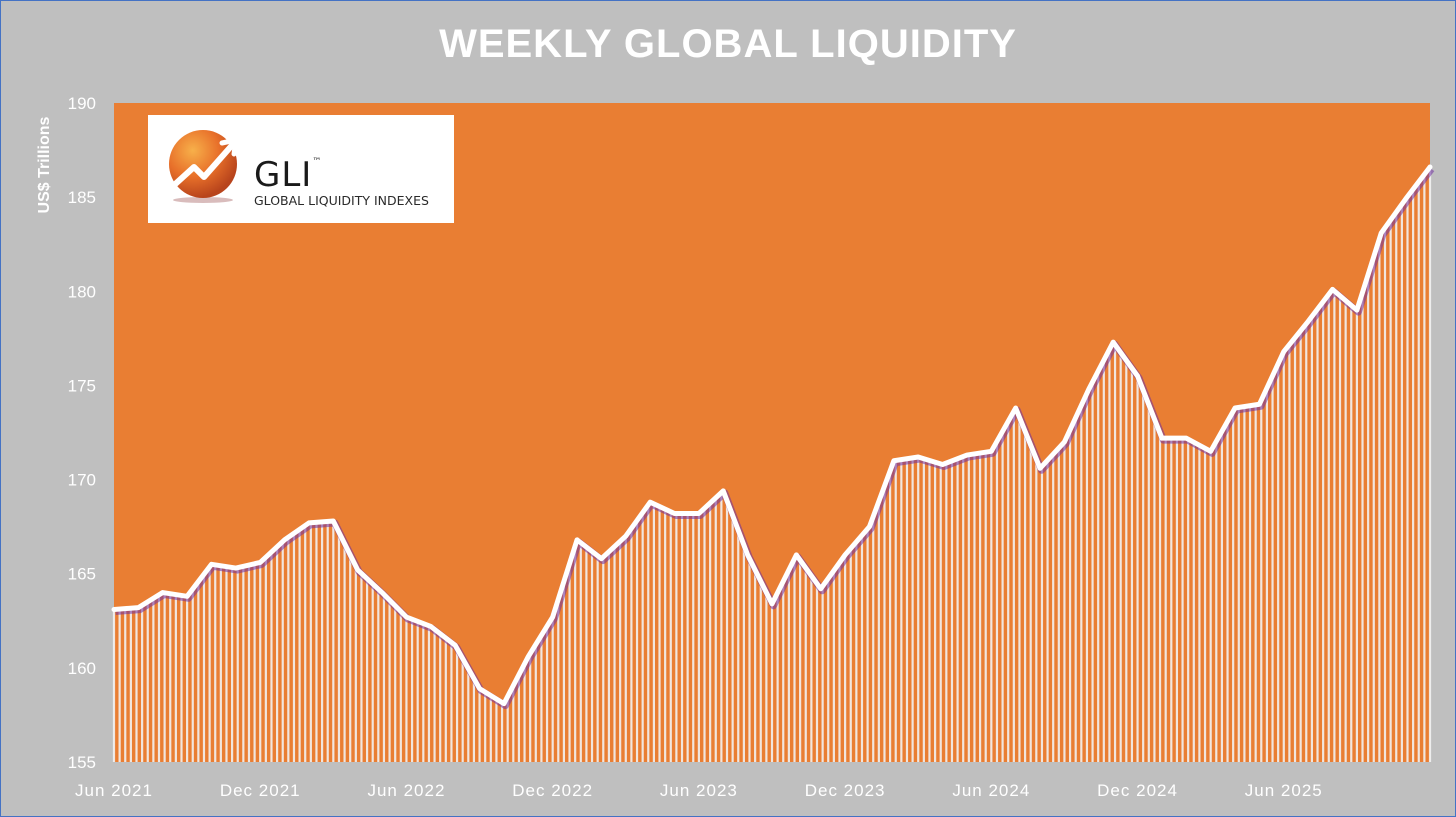 The height and width of the screenshot is (817, 1456). What do you see at coordinates (204, 166) in the screenshot?
I see `trend-up-icon` at bounding box center [204, 166].